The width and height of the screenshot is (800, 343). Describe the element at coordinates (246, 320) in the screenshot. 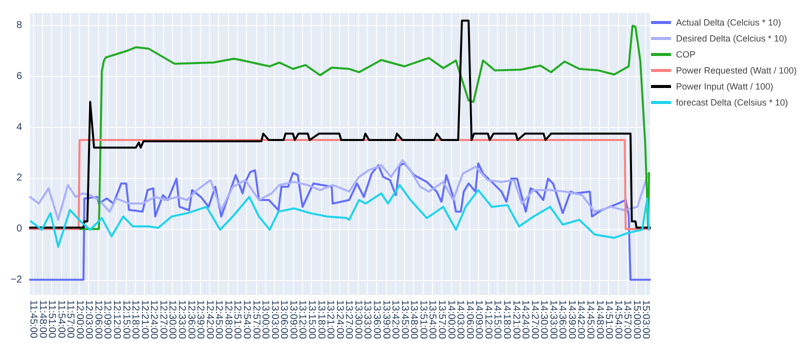

I see `x-tick-label: 12:54:00` at that location.